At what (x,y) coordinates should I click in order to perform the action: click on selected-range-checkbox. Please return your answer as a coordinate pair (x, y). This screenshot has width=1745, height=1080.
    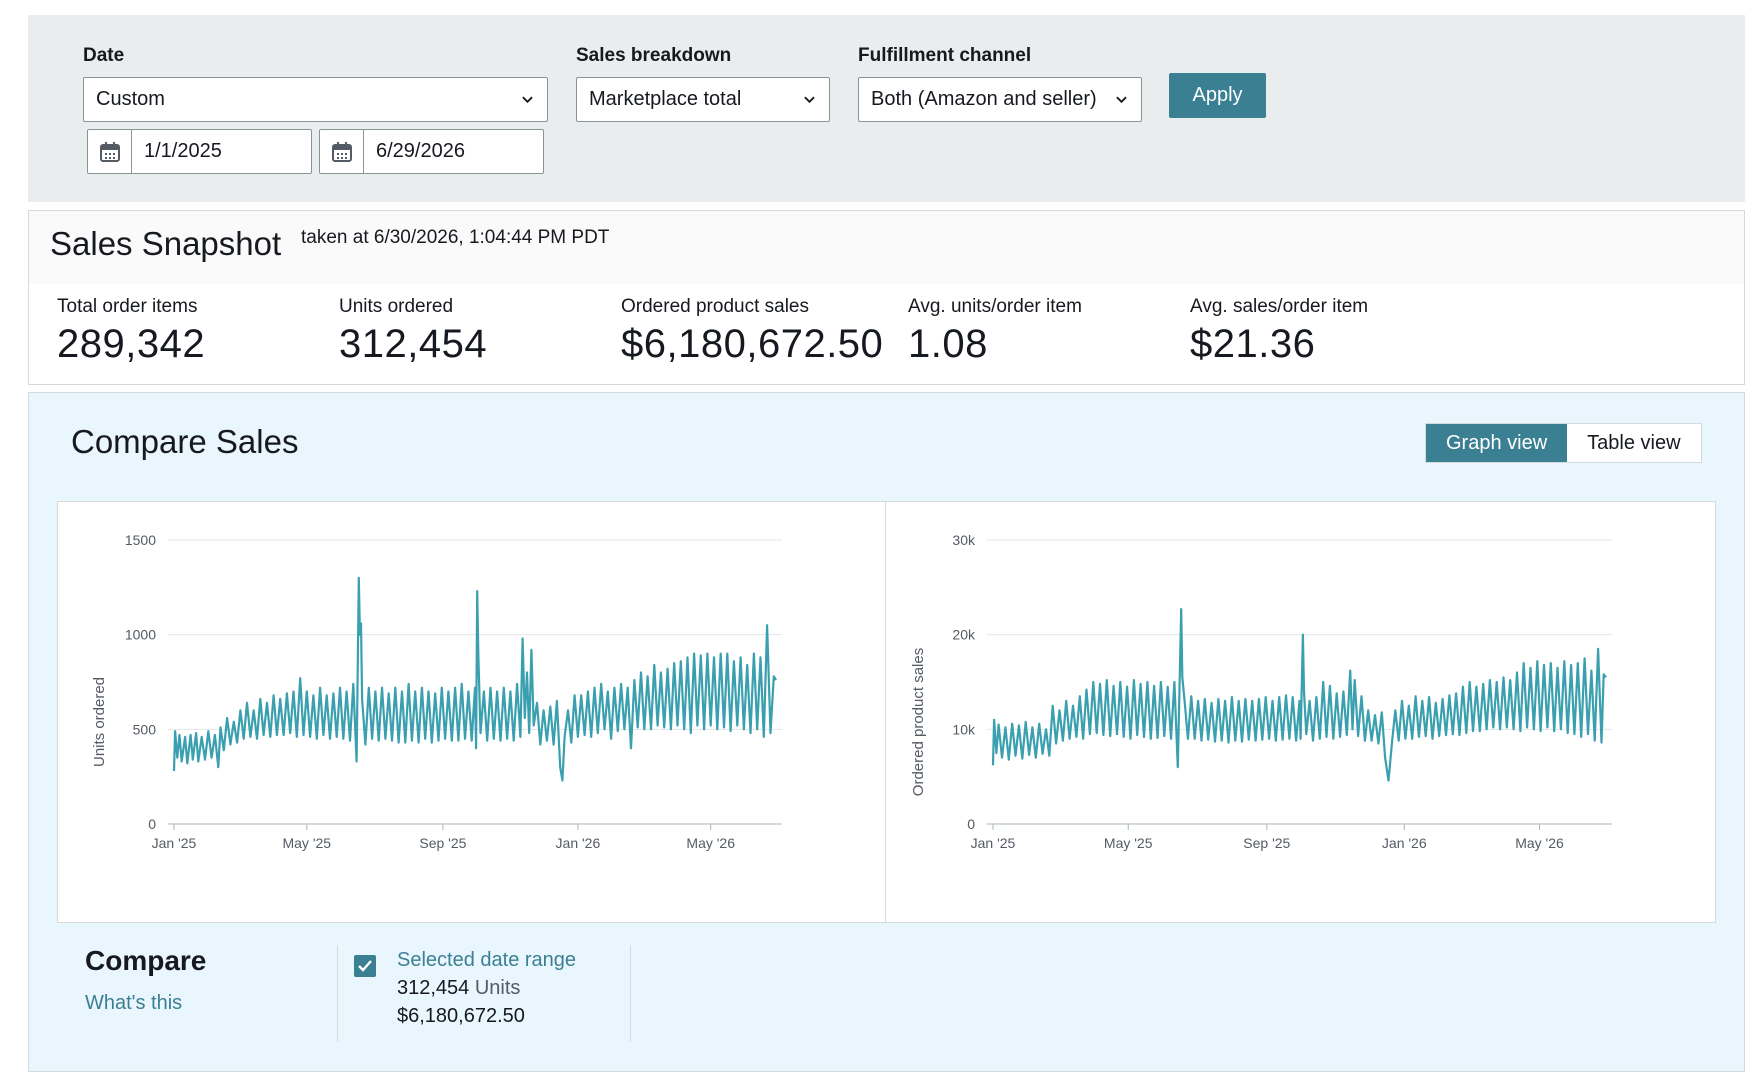
    Looking at the image, I should click on (365, 966).